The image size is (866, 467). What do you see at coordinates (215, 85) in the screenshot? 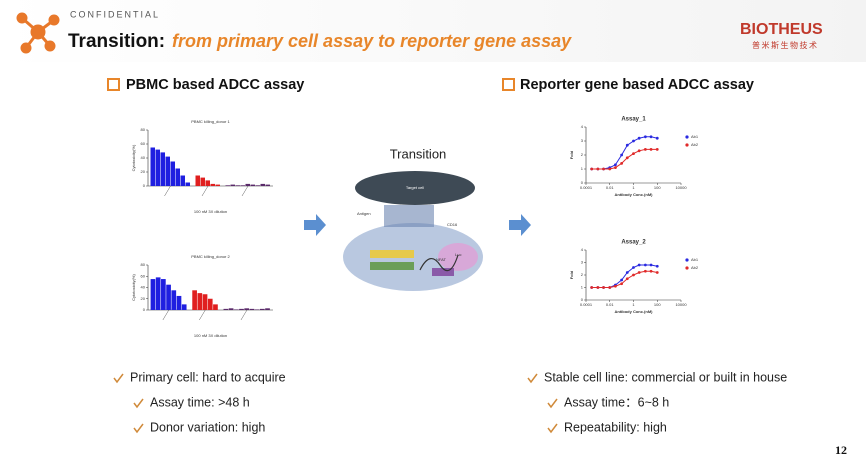
I see `left-heading: PBMC based ADCC assay` at bounding box center [215, 85].